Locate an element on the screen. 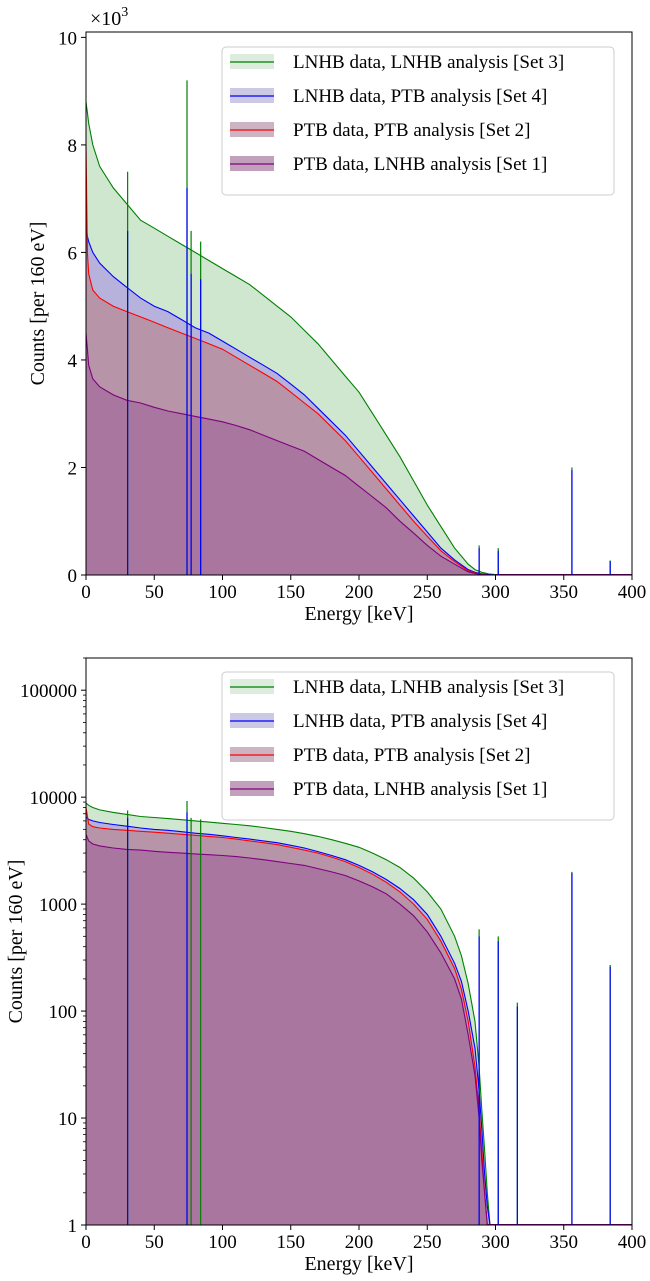 Image resolution: width=650 pixels, height=1281 pixels. y-offset-text: ×10³ is located at coordinates (109, 17).